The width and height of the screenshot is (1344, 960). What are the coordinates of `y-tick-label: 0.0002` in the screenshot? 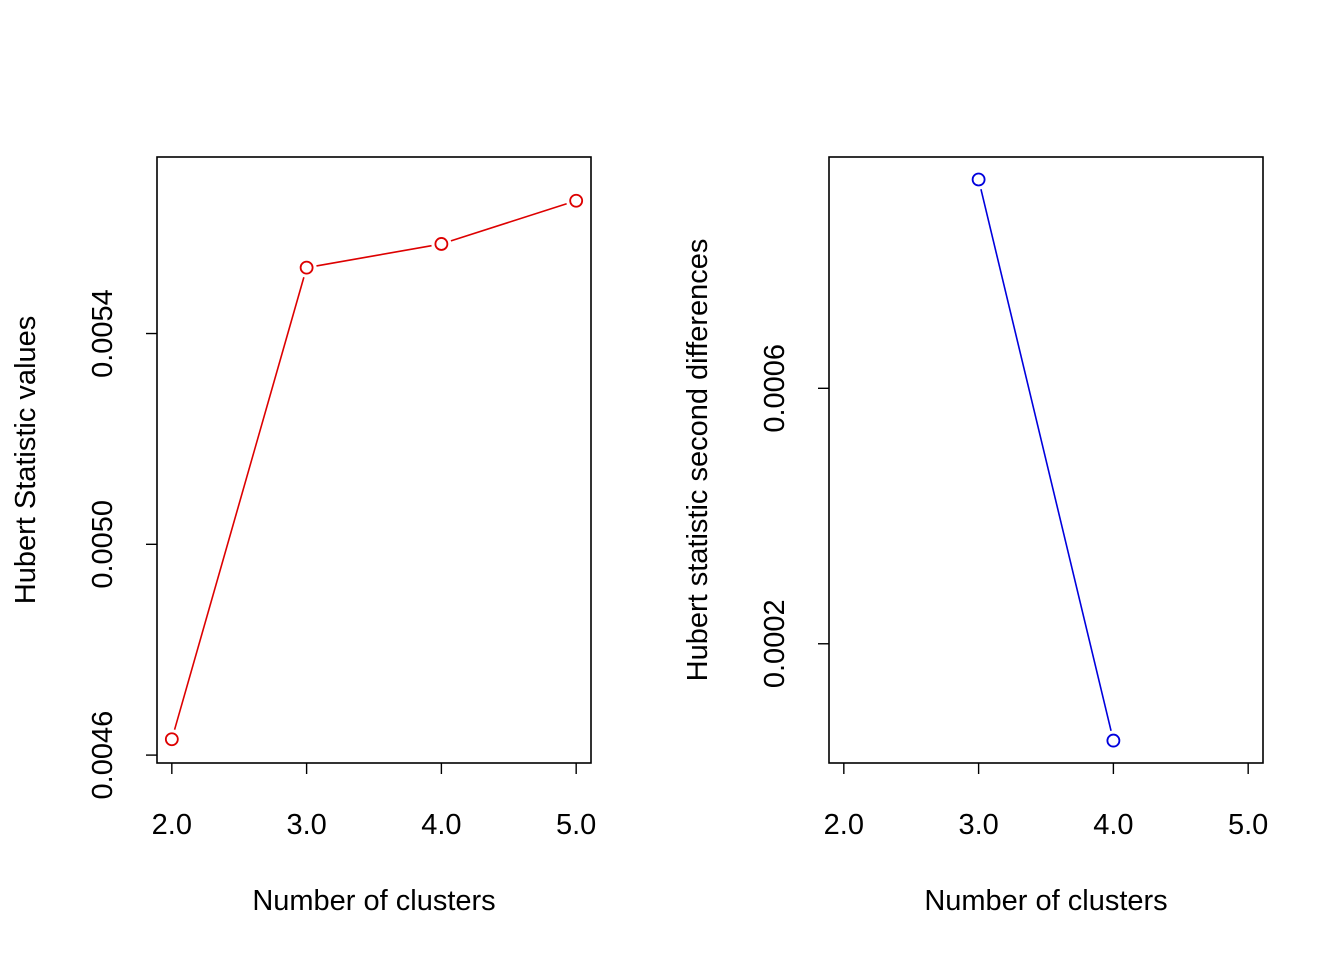 It's located at (775, 643).